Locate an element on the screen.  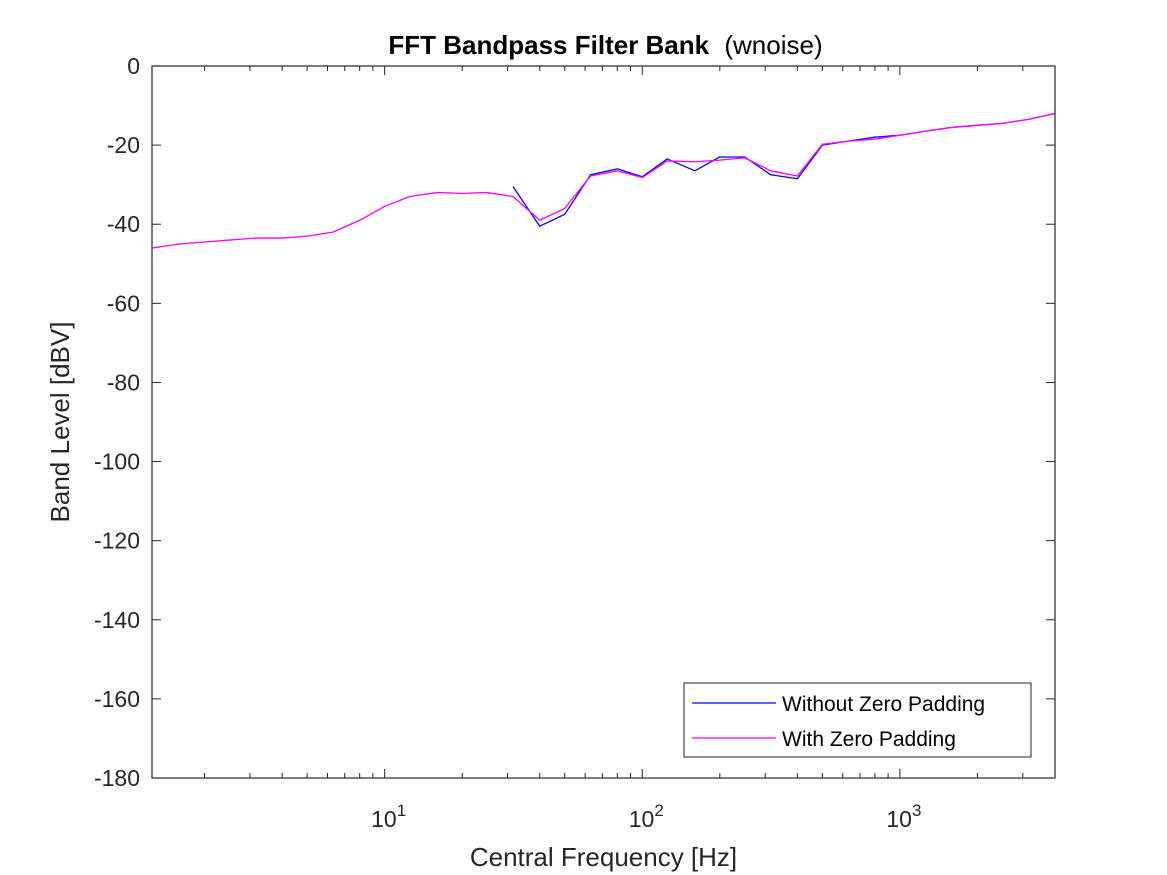
x-tick-label-exponent: 3 is located at coordinates (916, 810).